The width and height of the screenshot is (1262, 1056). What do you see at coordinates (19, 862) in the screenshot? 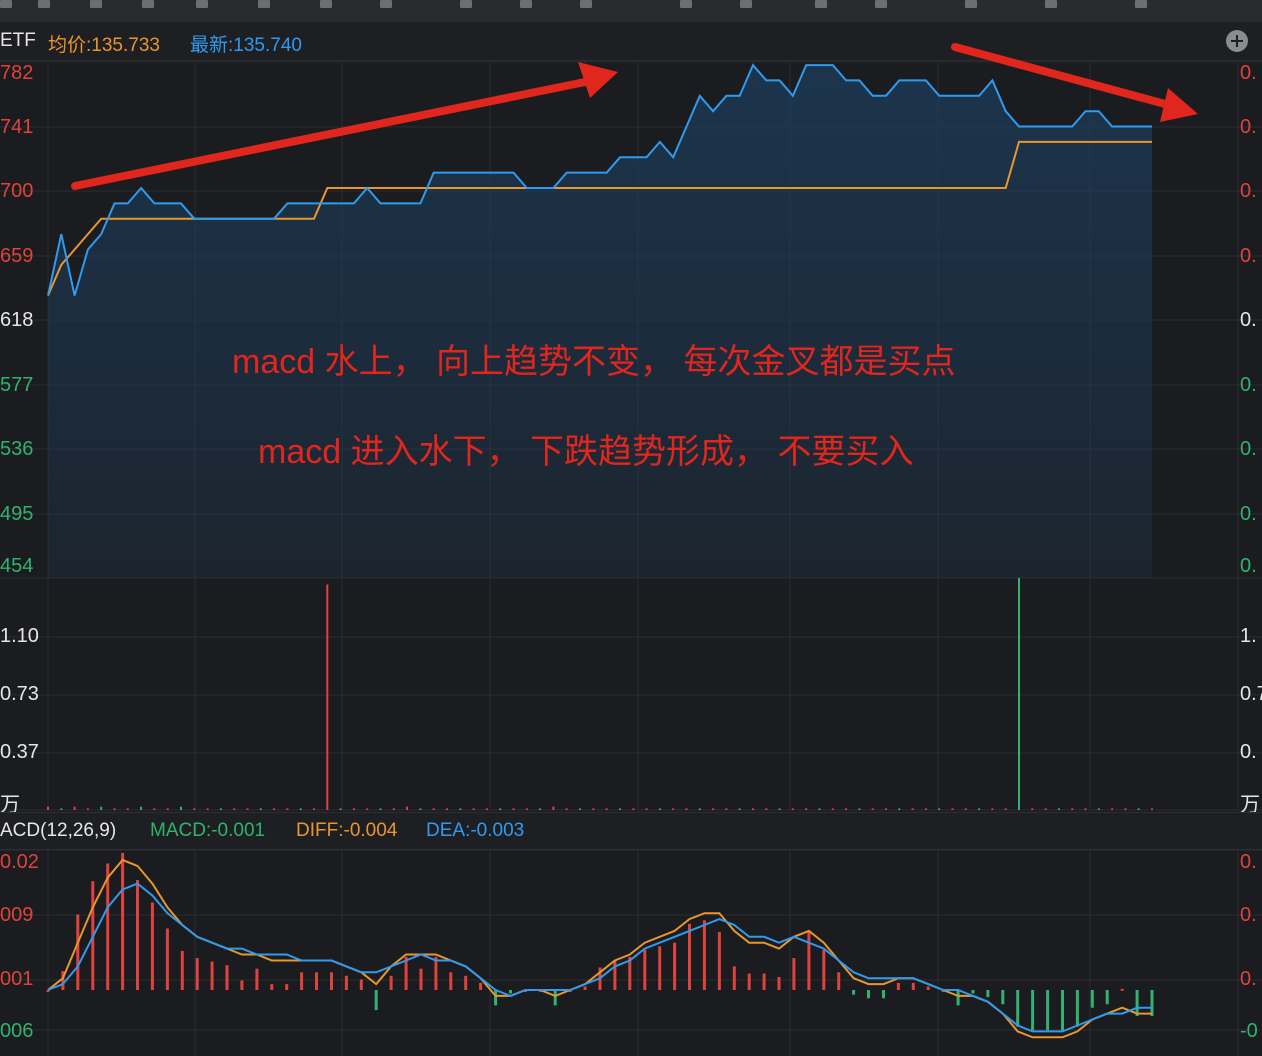
I see `axis-label: 0.02` at bounding box center [19, 862].